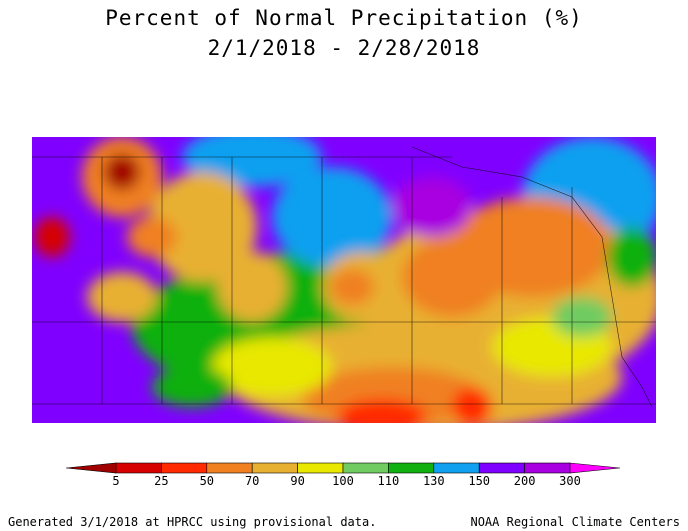 Image resolution: width=688 pixels, height=531 pixels. Describe the element at coordinates (161, 481) in the screenshot. I see `legend-label: 25` at that location.